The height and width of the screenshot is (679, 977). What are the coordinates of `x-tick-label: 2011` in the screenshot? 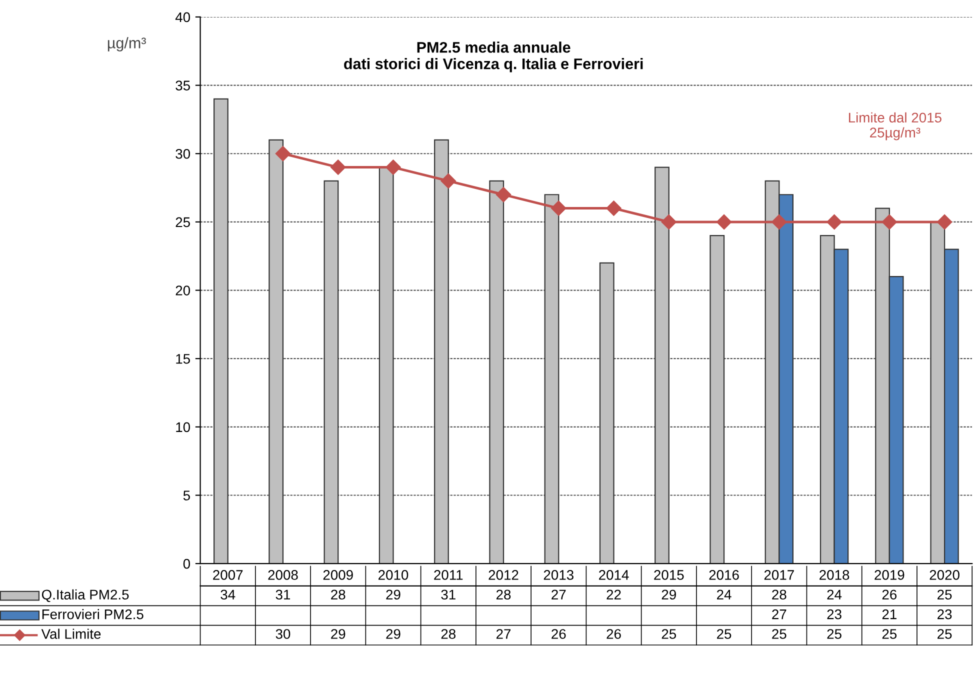 It's located at (448, 575).